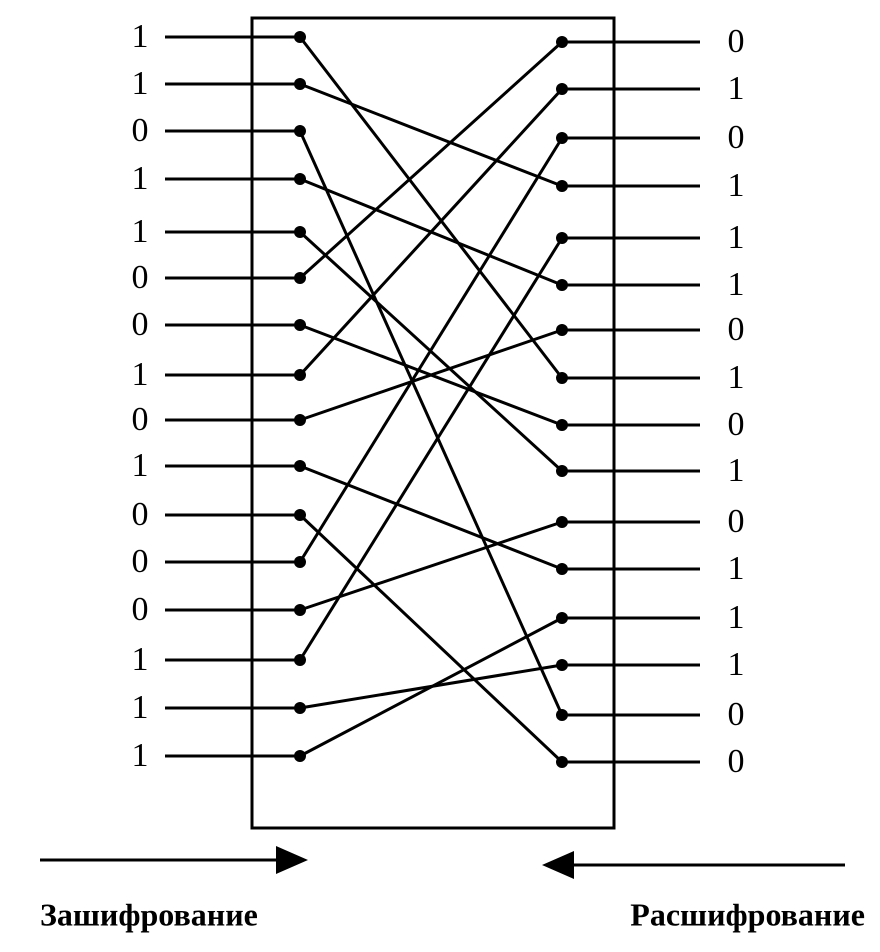  Describe the element at coordinates (149, 914) in the screenshot. I see `encrypt-label: Зашифрование` at that location.